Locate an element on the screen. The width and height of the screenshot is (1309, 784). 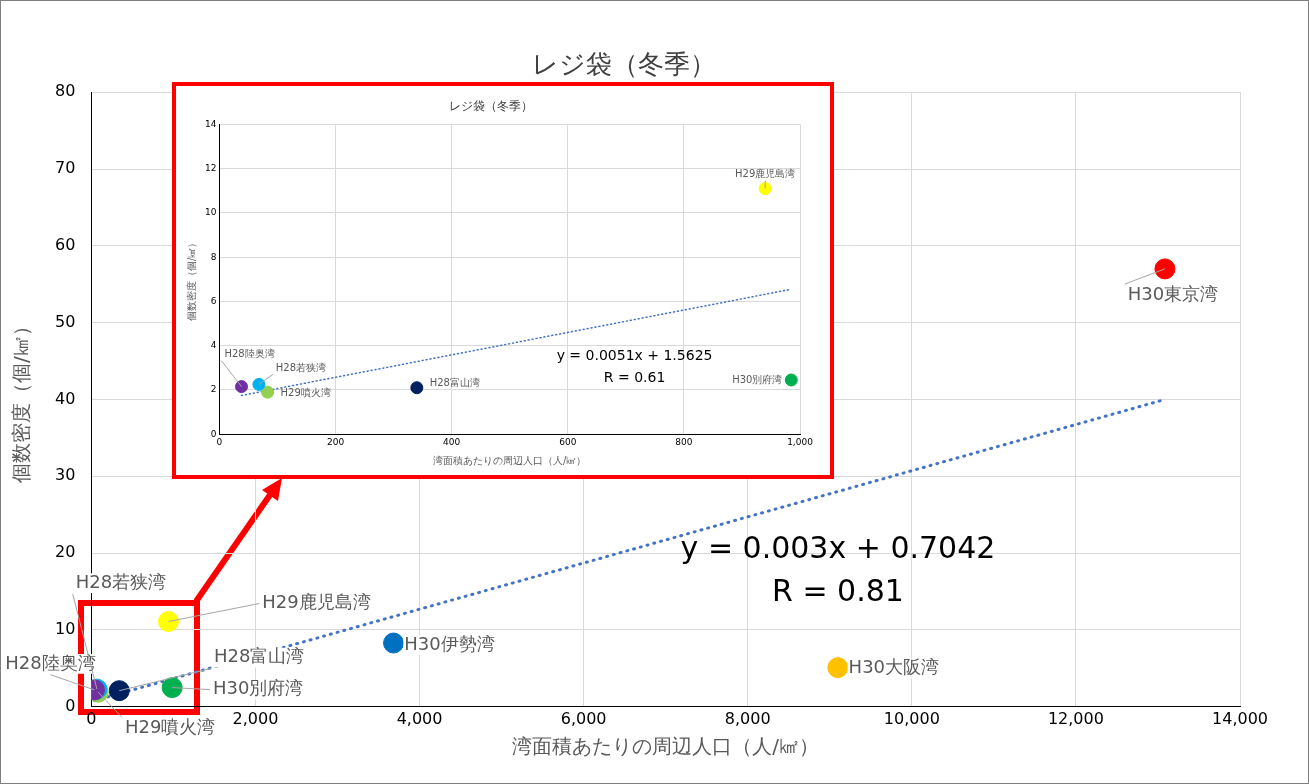
series-label: H30東京湾 is located at coordinates (1173, 293).